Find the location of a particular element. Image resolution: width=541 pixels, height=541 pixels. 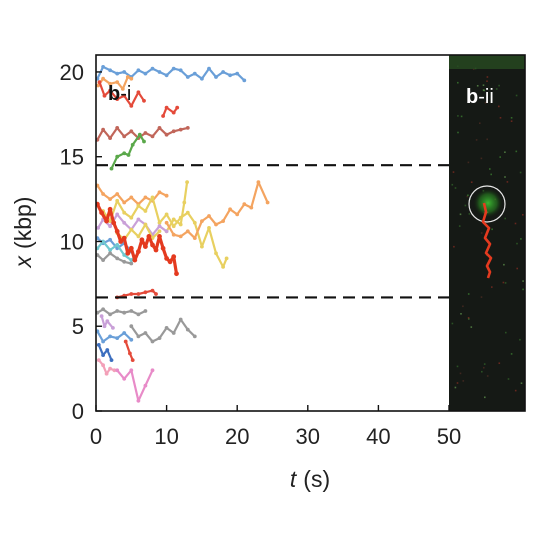

fluorescent-spot is located at coordinates (488, 203).